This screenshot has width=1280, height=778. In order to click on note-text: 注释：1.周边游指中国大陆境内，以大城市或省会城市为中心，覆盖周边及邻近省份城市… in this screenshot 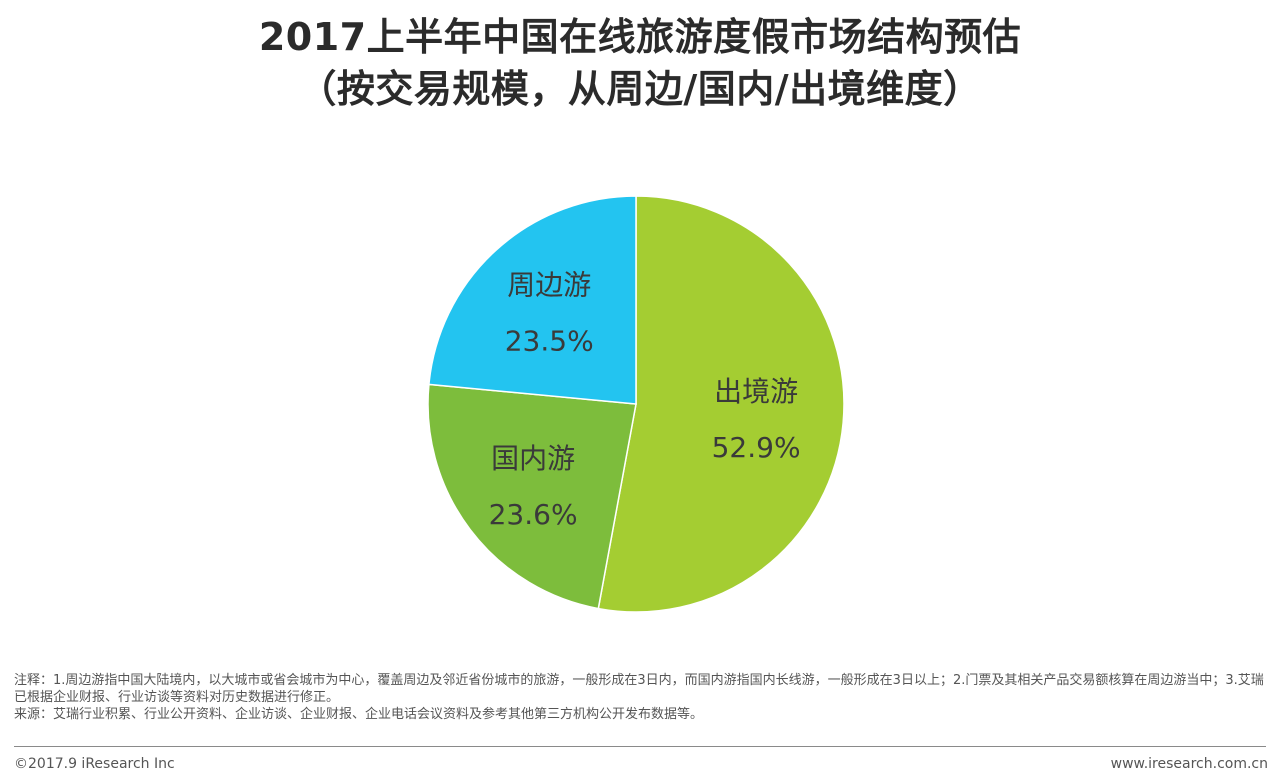, I will do `click(639, 689)`.